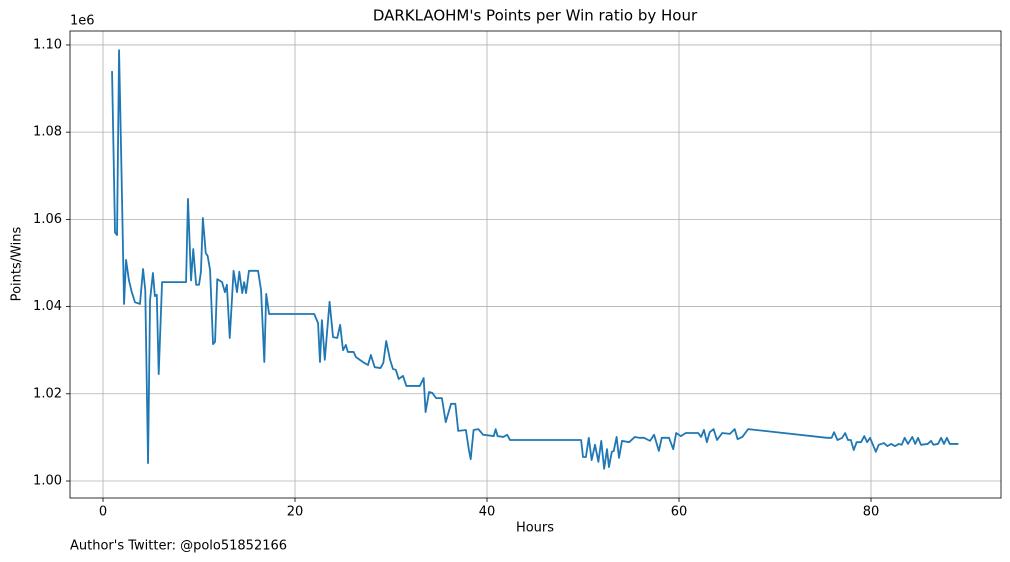 The height and width of the screenshot is (562, 1010). I want to click on y-tick-label: 1.08, so click(47, 132).